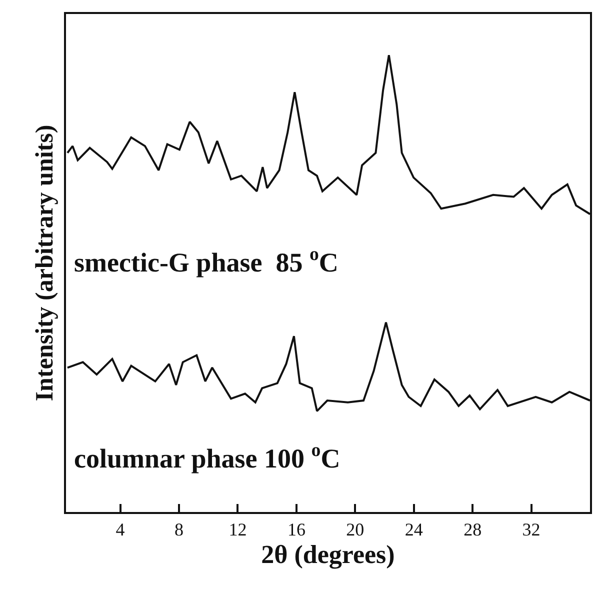 The image size is (594, 604). What do you see at coordinates (328, 554) in the screenshot?
I see `x-axis-title: 2θ (degrees)` at bounding box center [328, 554].